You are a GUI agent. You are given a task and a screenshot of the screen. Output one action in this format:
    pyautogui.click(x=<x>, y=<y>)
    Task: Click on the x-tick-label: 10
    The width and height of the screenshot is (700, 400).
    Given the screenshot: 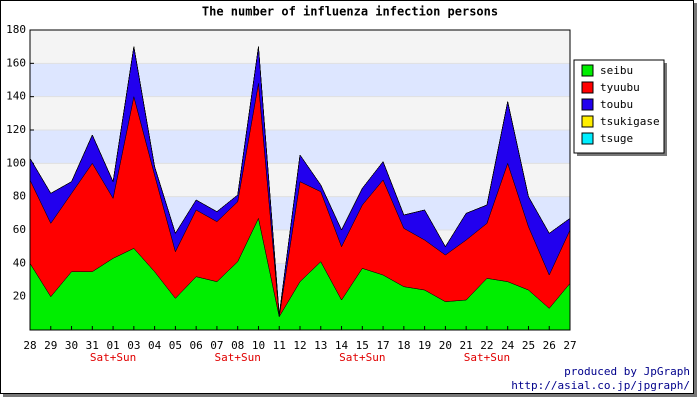 What is the action you would take?
    pyautogui.click(x=258, y=345)
    